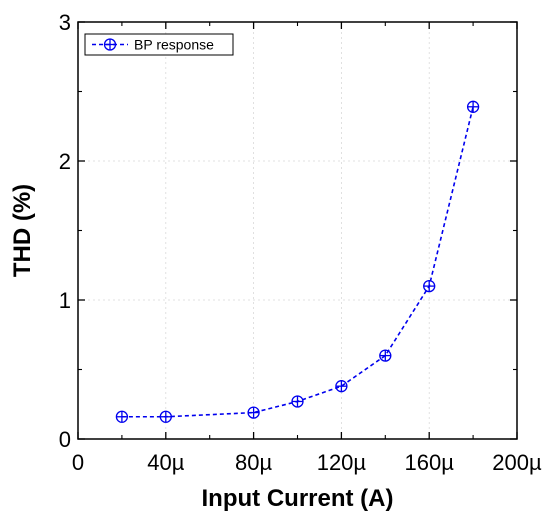 The image size is (550, 523). I want to click on x-tick-label: 40µ, so click(165, 462).